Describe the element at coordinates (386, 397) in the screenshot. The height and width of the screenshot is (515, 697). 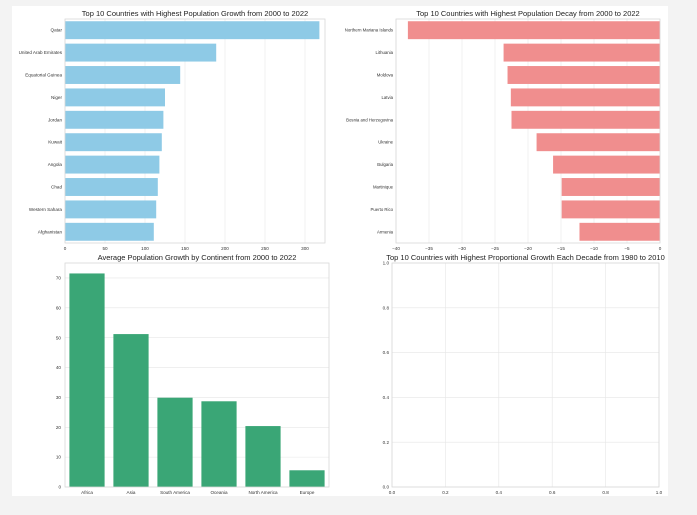
I see `y-tick-label: 0.4` at that location.